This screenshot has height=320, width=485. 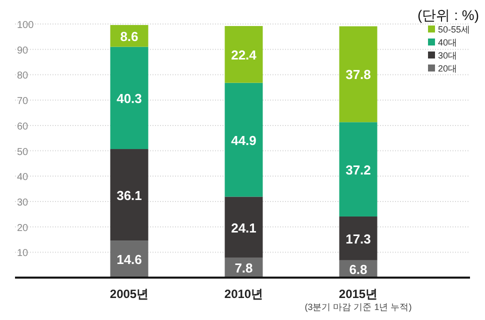 I want to click on data-label: 17.3, so click(x=358, y=238).